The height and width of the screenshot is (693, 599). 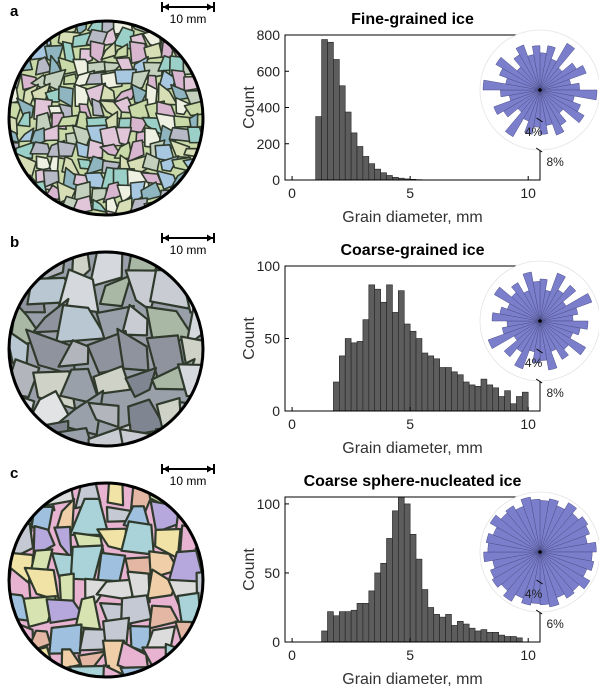 What do you see at coordinates (269, 71) in the screenshot?
I see `y-tick-label: 600` at bounding box center [269, 71].